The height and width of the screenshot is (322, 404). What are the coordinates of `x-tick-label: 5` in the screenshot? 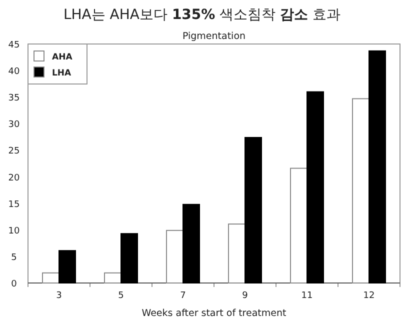 It's located at (121, 296).